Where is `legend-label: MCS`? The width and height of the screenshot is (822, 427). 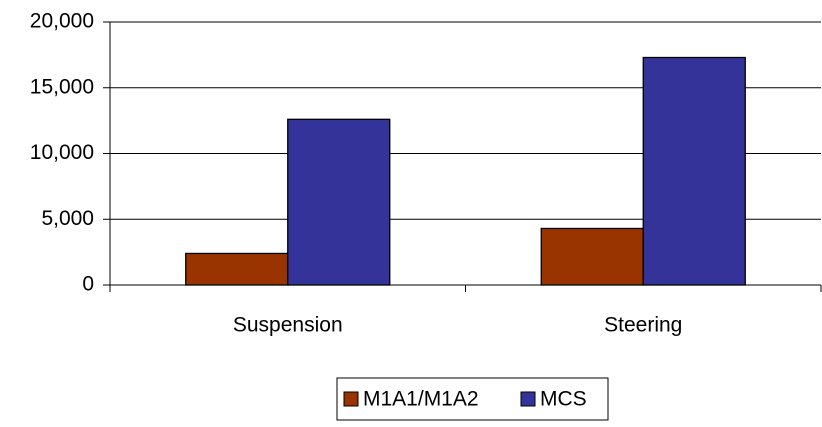
legend-label: MCS is located at coordinates (563, 399).